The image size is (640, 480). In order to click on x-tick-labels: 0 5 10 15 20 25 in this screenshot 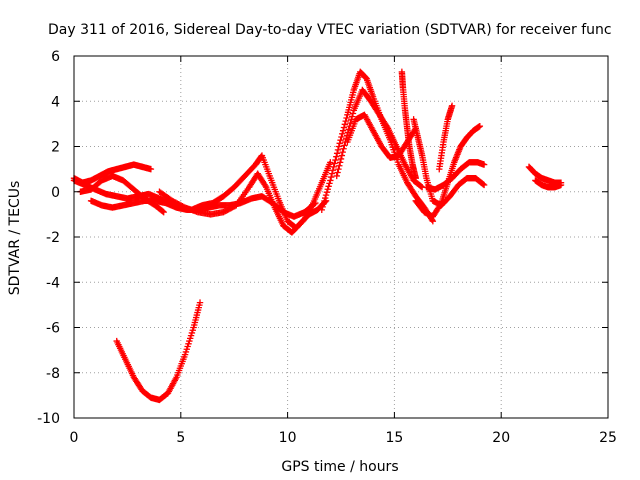, I will do `click(343, 438)`.